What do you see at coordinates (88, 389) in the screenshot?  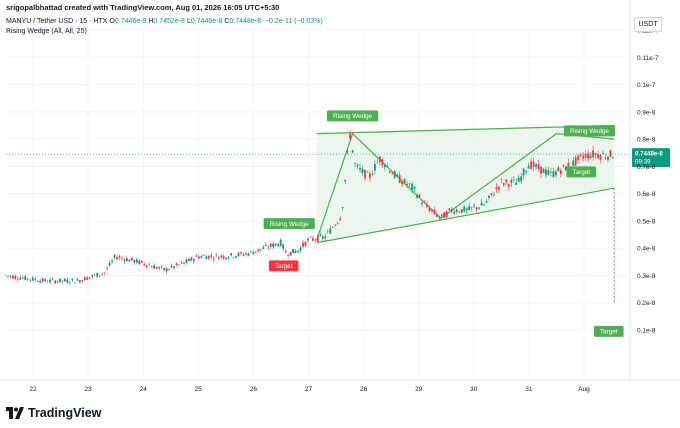 I see `x-tick-label: 23` at bounding box center [88, 389].